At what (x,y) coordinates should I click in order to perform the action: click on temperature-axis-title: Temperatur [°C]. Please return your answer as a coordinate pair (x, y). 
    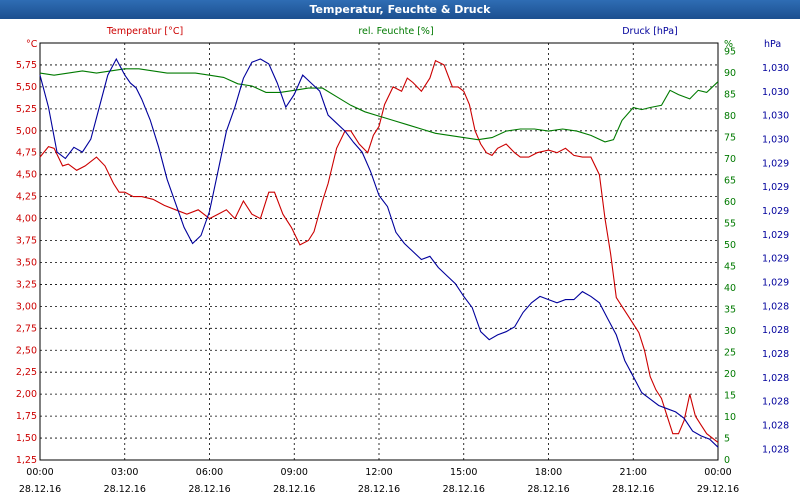
    Looking at the image, I should click on (144, 31).